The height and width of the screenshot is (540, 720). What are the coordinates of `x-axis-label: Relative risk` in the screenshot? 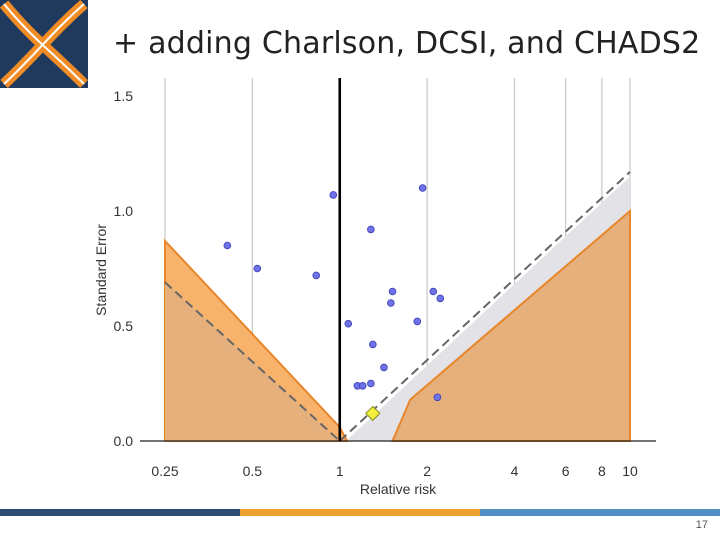 It's located at (398, 489).